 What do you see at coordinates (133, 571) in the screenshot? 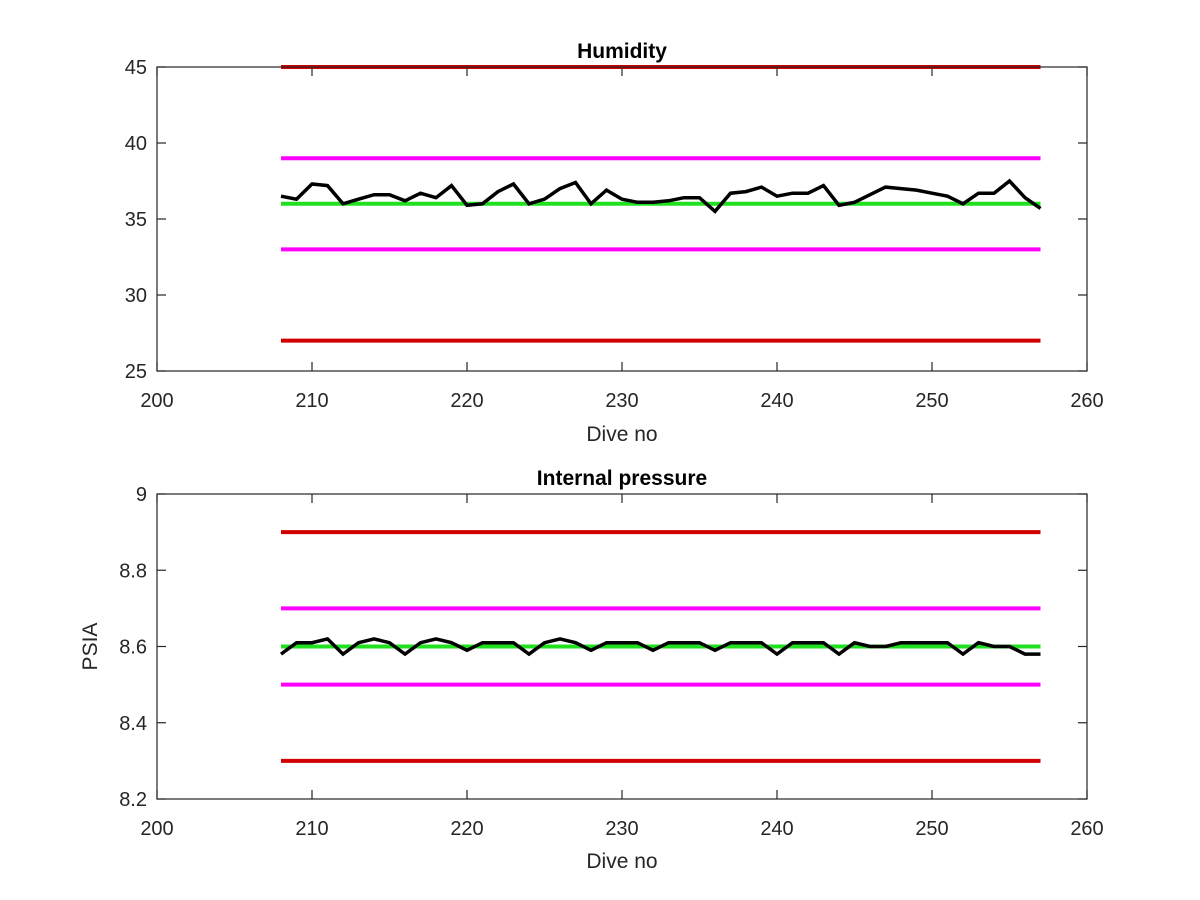
I see `y-tick-label: 8.8` at bounding box center [133, 571].